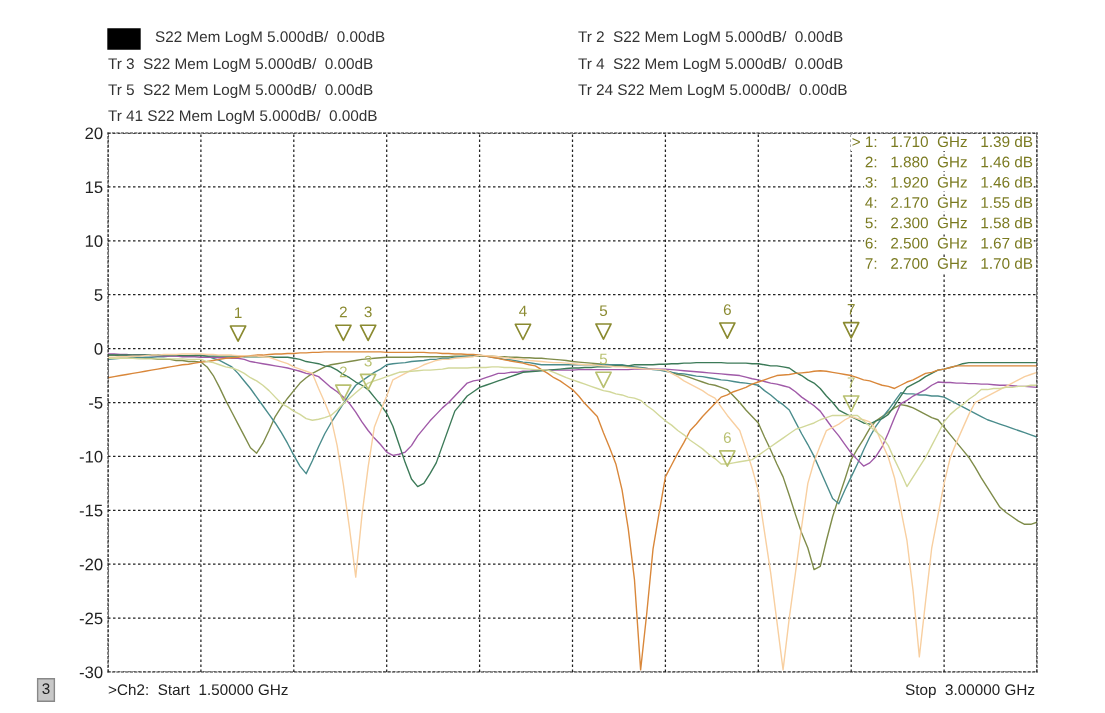  What do you see at coordinates (91, 510) in the screenshot?
I see `y-tick-label: -15` at bounding box center [91, 510].